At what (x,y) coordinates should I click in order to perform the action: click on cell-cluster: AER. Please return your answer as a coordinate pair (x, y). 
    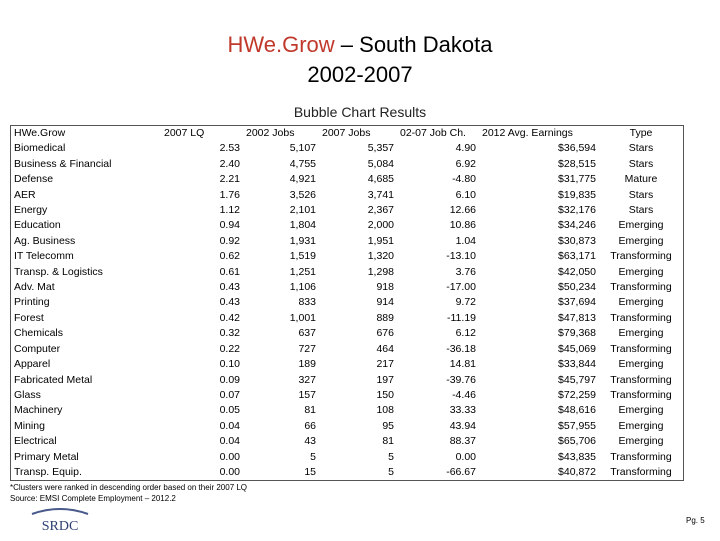
    Looking at the image, I should click on (25, 194).